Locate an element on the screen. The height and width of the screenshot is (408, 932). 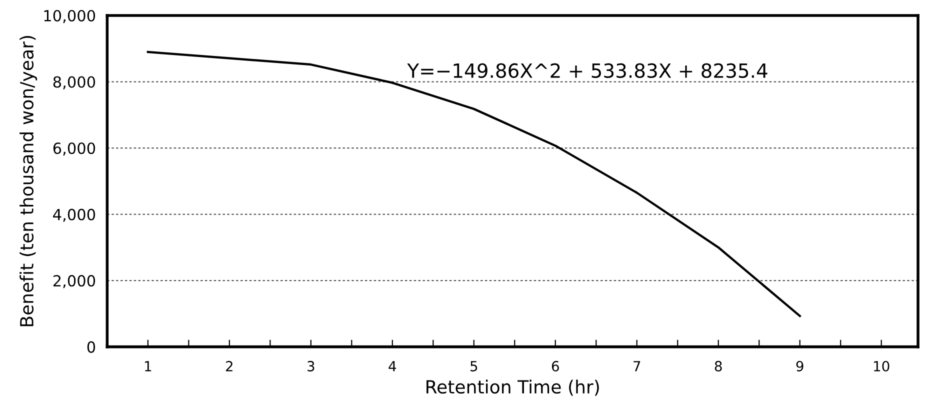
x-tick-label: 7 is located at coordinates (637, 366).